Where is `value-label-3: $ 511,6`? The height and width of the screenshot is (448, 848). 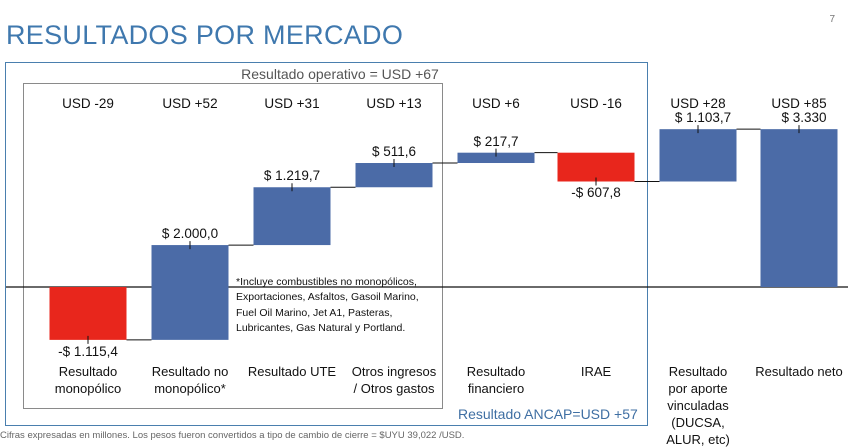
value-label-3: $ 511,6 is located at coordinates (394, 151).